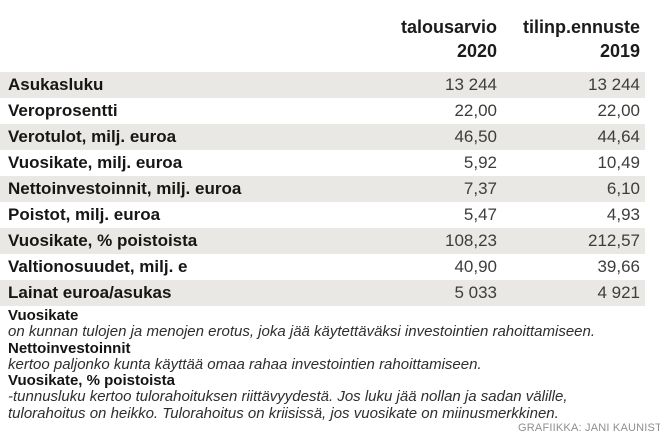 The image size is (660, 440). Describe the element at coordinates (623, 214) in the screenshot. I see `value-2019: 4,93` at that location.